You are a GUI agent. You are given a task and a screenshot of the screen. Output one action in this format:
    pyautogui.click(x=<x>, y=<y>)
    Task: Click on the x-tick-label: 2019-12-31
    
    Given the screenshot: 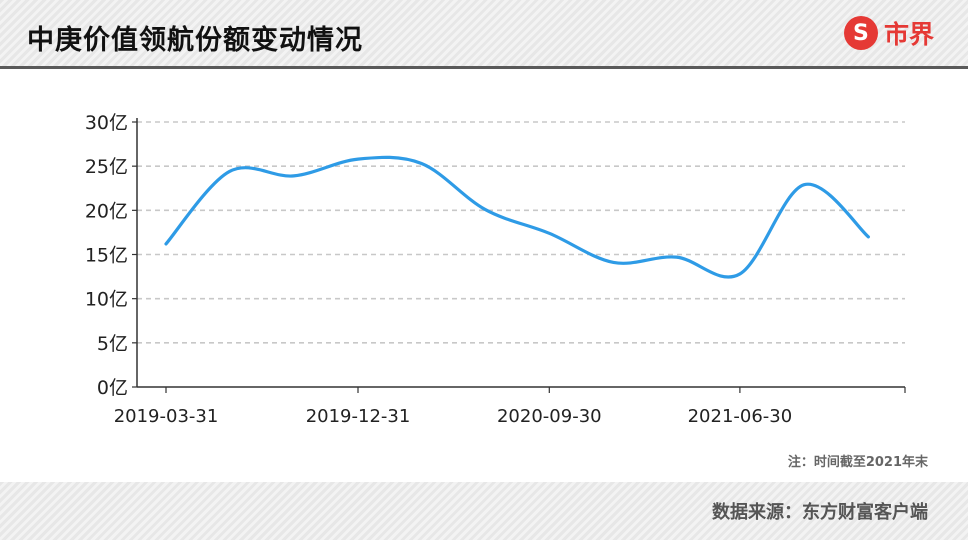 What is the action you would take?
    pyautogui.click(x=358, y=416)
    